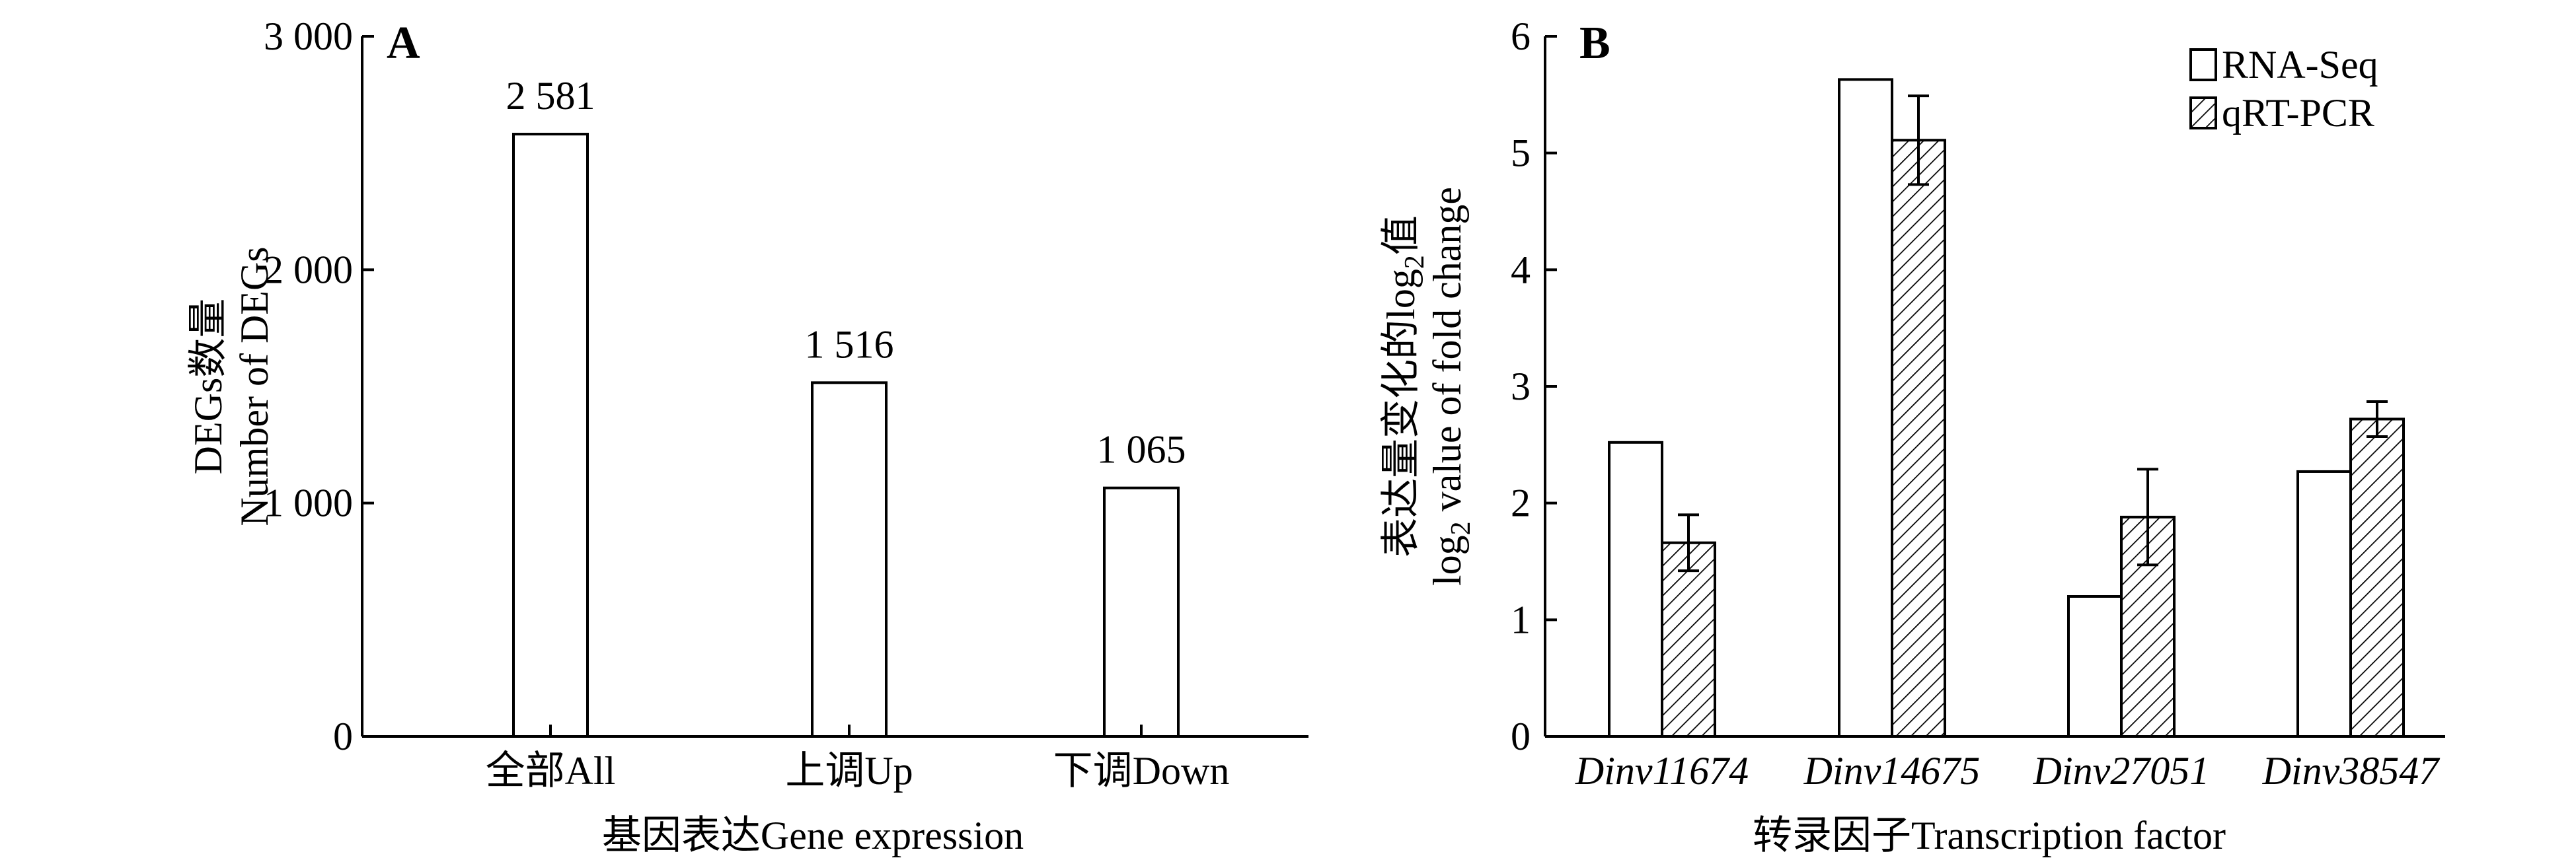 The height and width of the screenshot is (858, 2576). Describe the element at coordinates (1405, 386) in the screenshot. I see `panel-b-y-title-line1: 表达量变化的log2值` at that location.